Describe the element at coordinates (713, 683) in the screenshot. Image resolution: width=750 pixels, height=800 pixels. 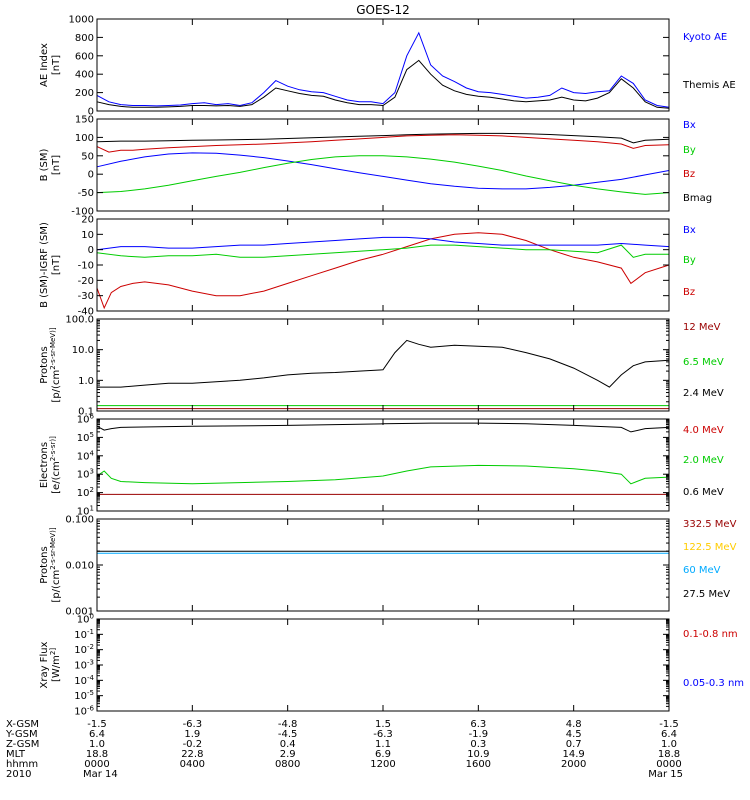
I see `legend-entry: 0.05-0.3 nm` at that location.